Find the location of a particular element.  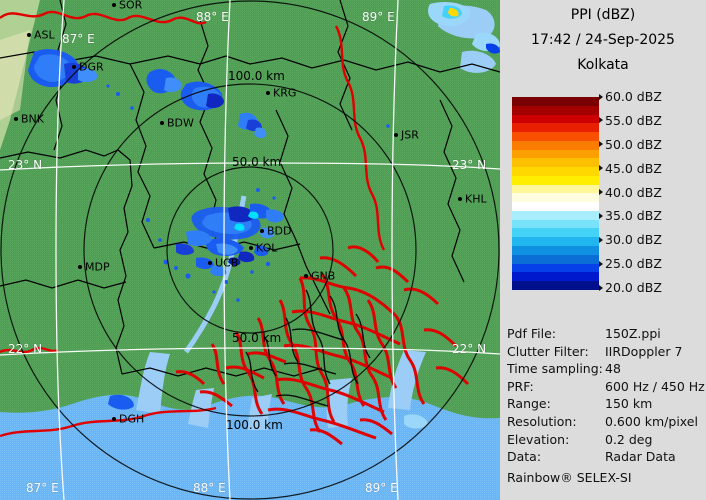

metadata-value: 150Z.ppi is located at coordinates (633, 333).